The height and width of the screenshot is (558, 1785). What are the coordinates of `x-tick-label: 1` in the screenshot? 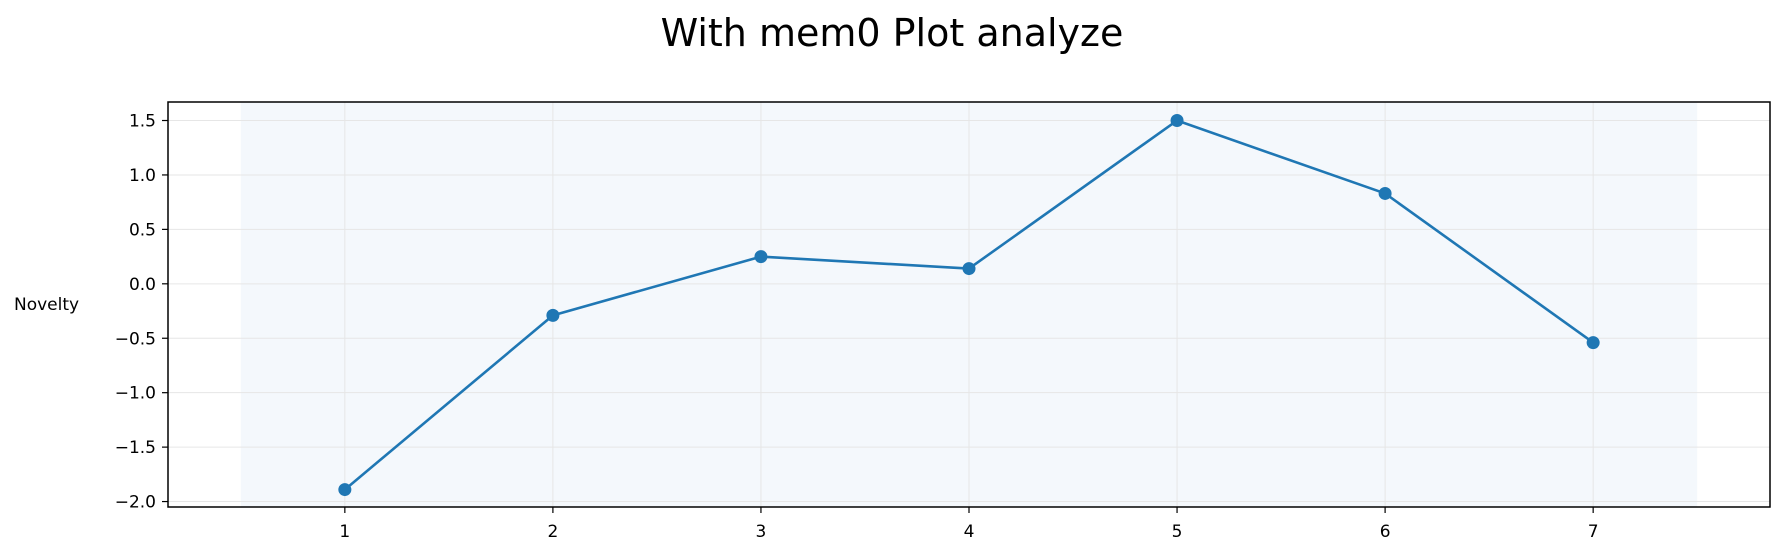 It's located at (344, 532).